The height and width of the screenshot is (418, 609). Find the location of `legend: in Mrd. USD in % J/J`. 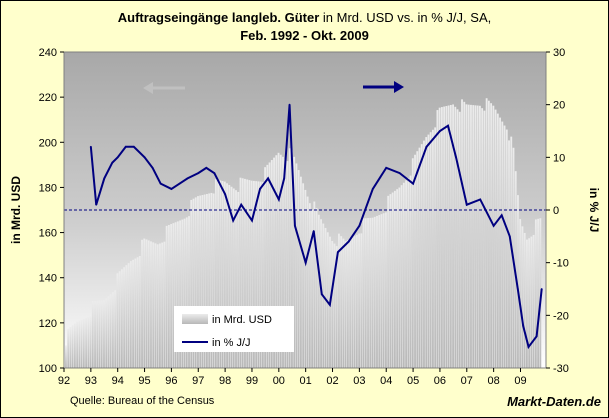

legend: in Mrd. USD in % J/J is located at coordinates (234, 329).